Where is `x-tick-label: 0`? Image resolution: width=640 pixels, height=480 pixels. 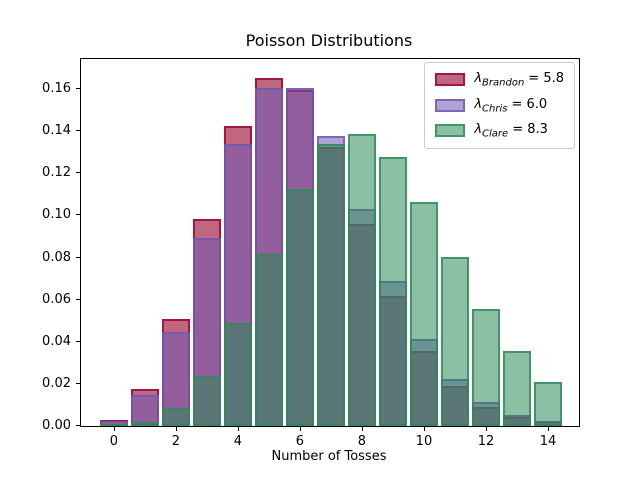 x-tick-label: 0 is located at coordinates (113, 441).